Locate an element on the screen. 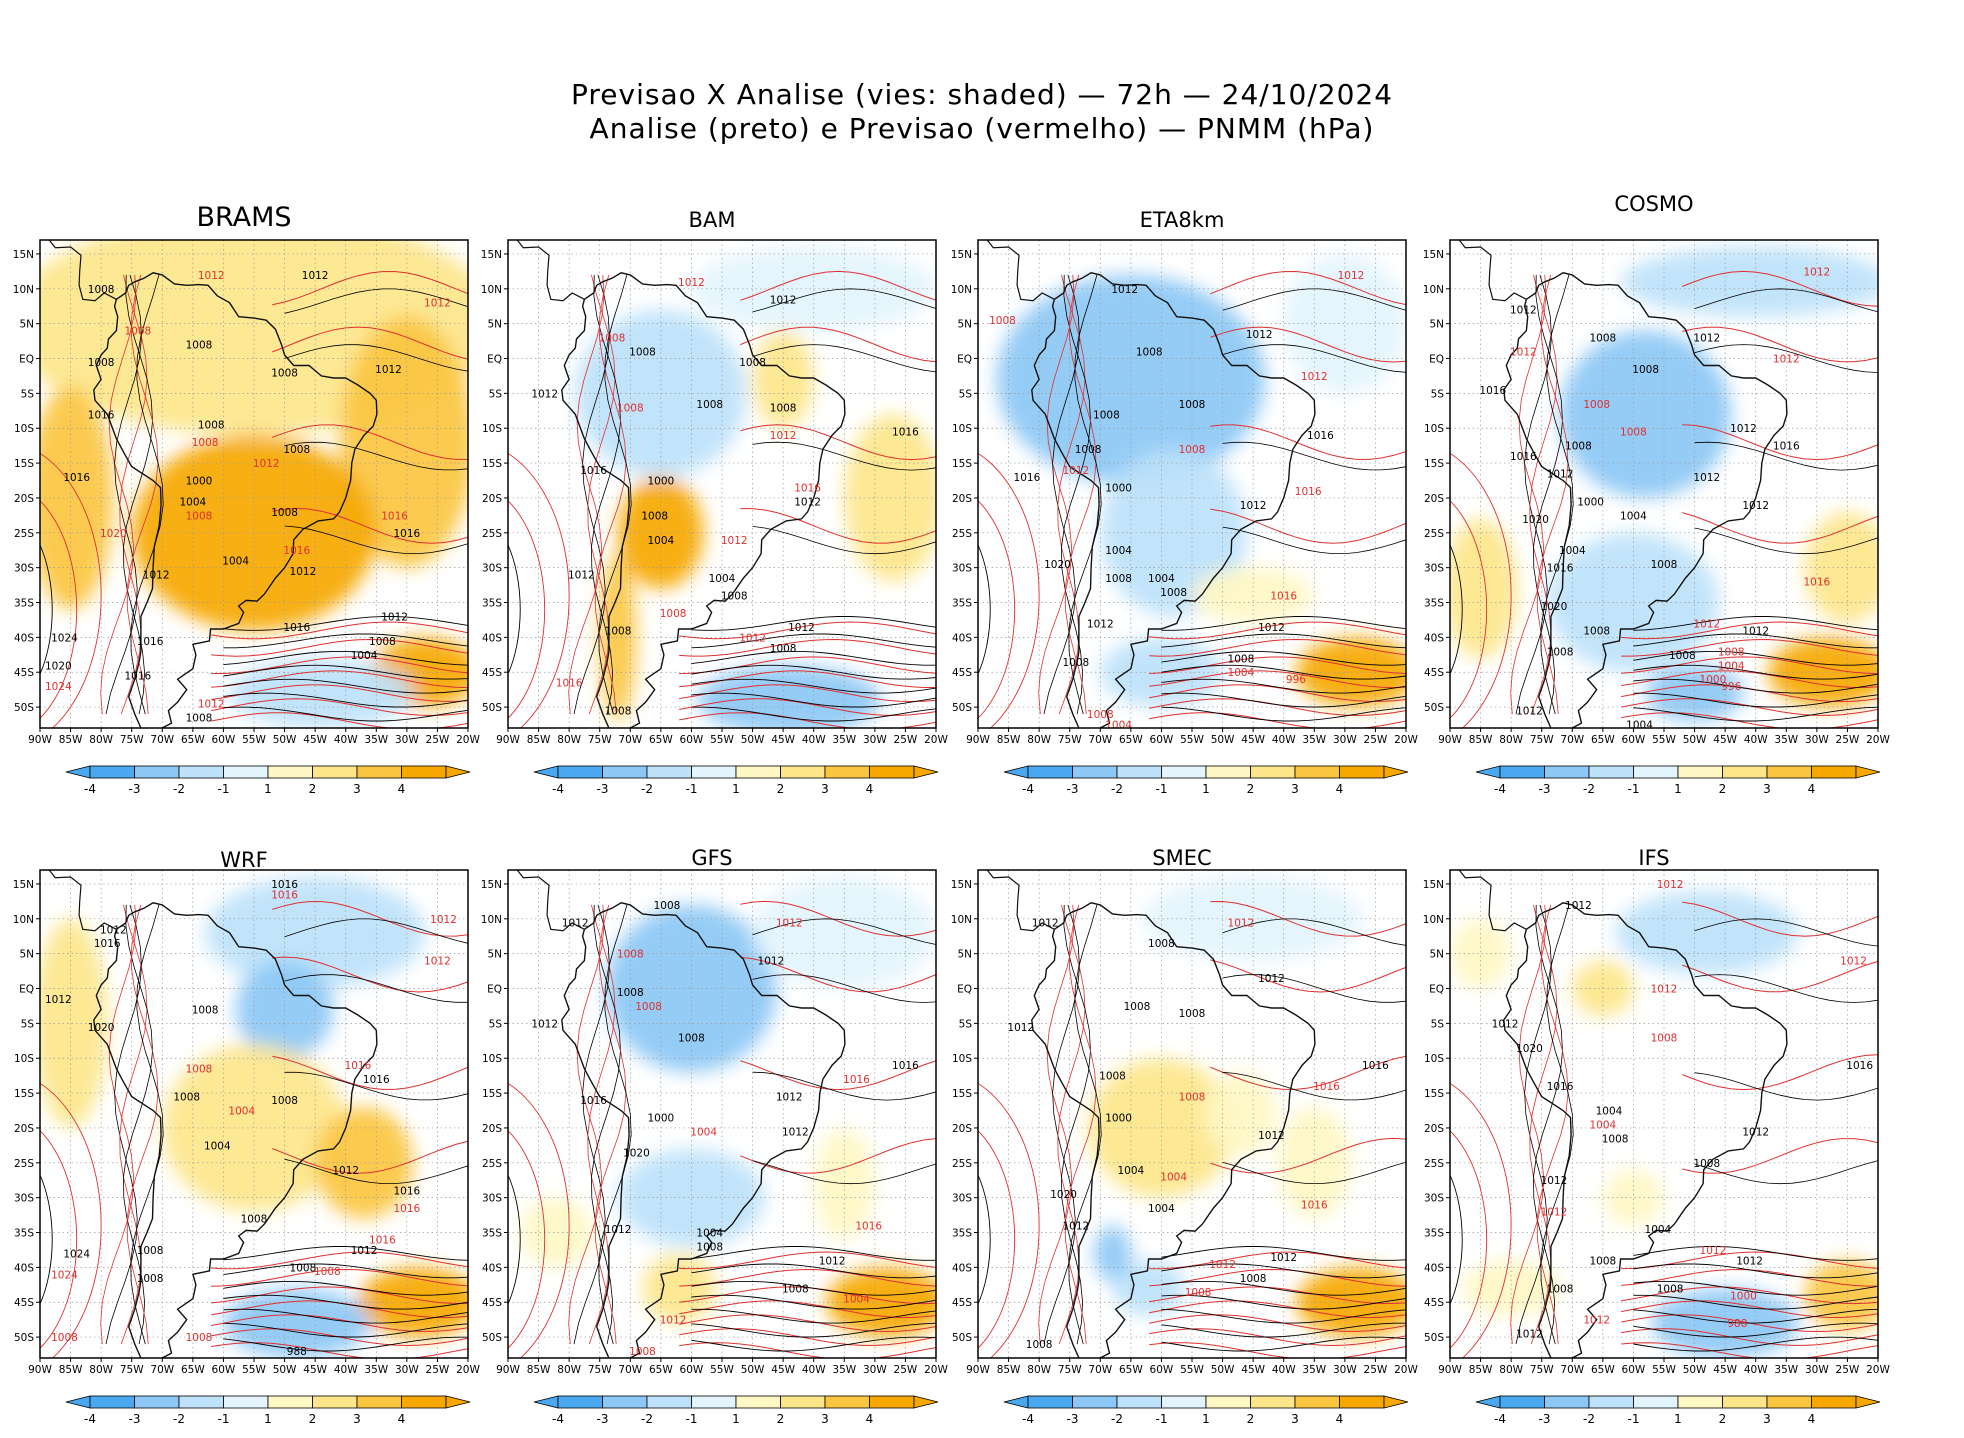 The height and width of the screenshot is (1438, 1964). x-tick-label: 85W is located at coordinates (71, 1370).